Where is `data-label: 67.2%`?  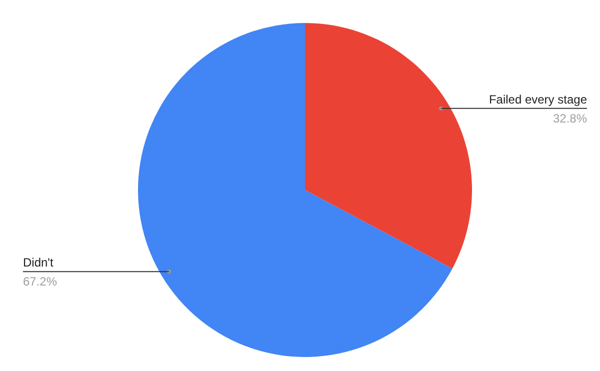 data-label: 67.2% is located at coordinates (40, 281).